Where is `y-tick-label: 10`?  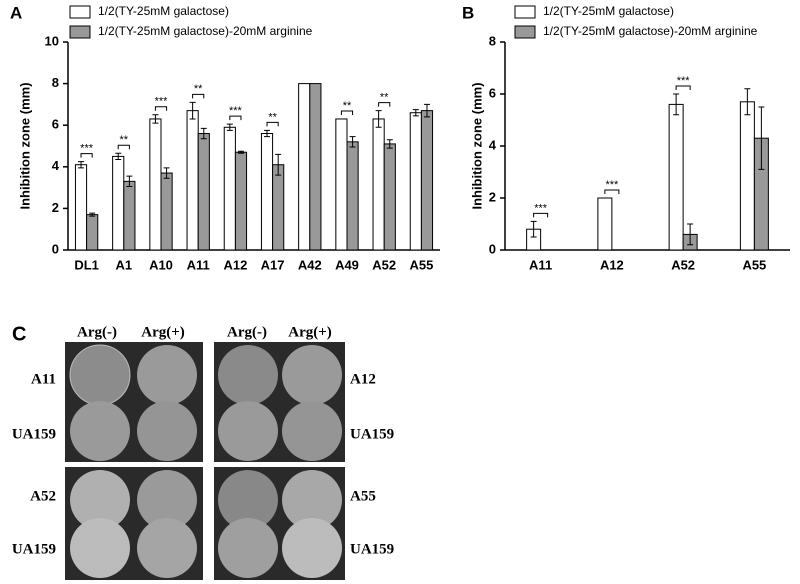
y-tick-label: 10 is located at coordinates (52, 40).